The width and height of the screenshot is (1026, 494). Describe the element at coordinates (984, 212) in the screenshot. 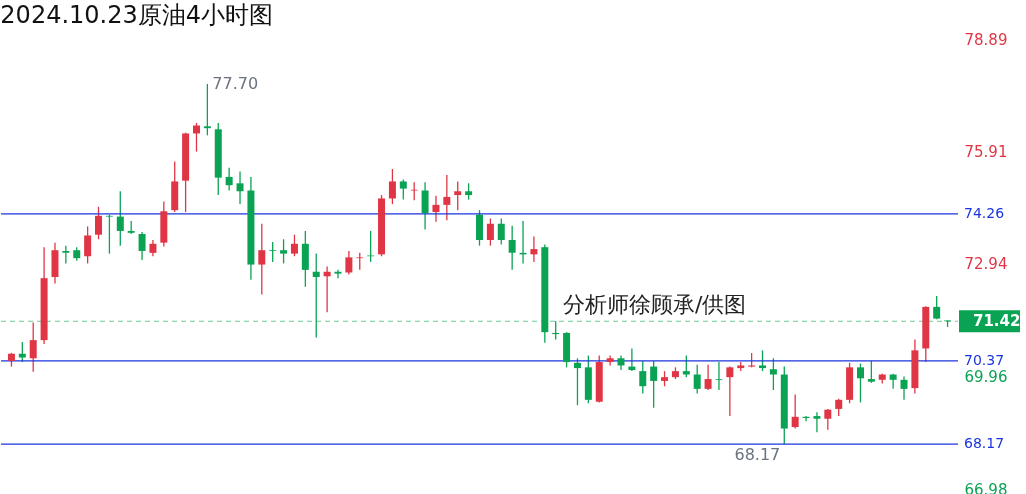

I see `ref-line-label: 74.26` at that location.